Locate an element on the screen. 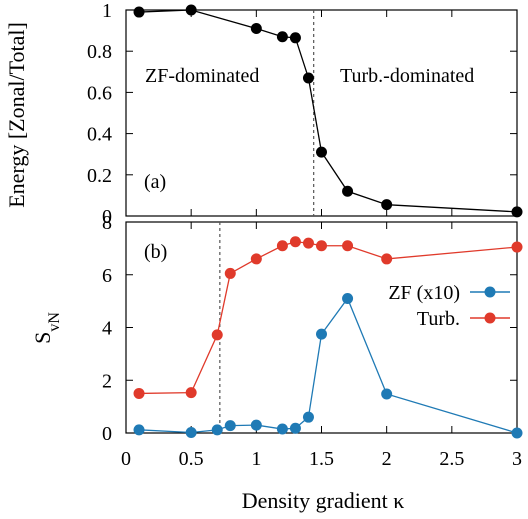 This screenshot has width=528, height=519. y-tick-label-a: 0.6 is located at coordinates (99, 93).